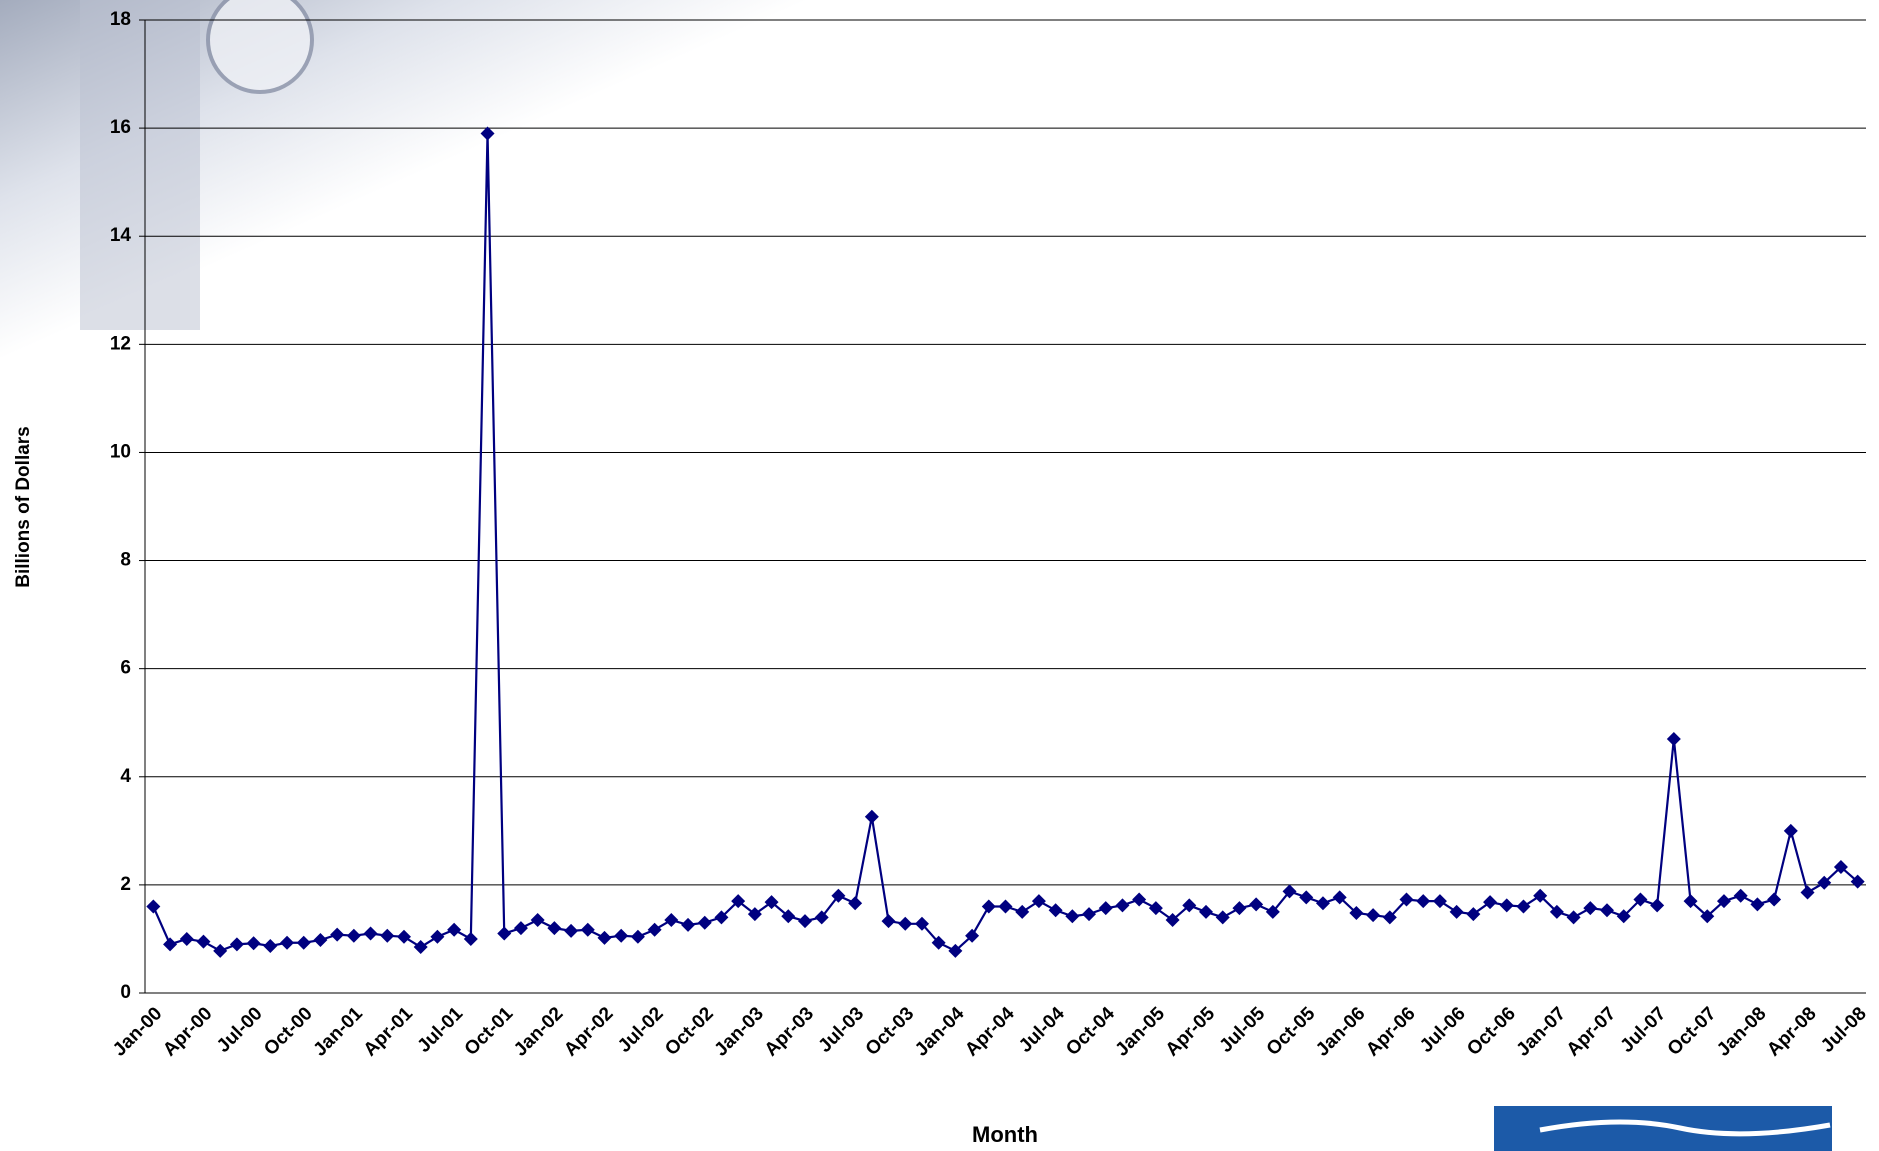 This screenshot has width=1879, height=1151. I want to click on y-tick-label: 4, so click(125, 776).